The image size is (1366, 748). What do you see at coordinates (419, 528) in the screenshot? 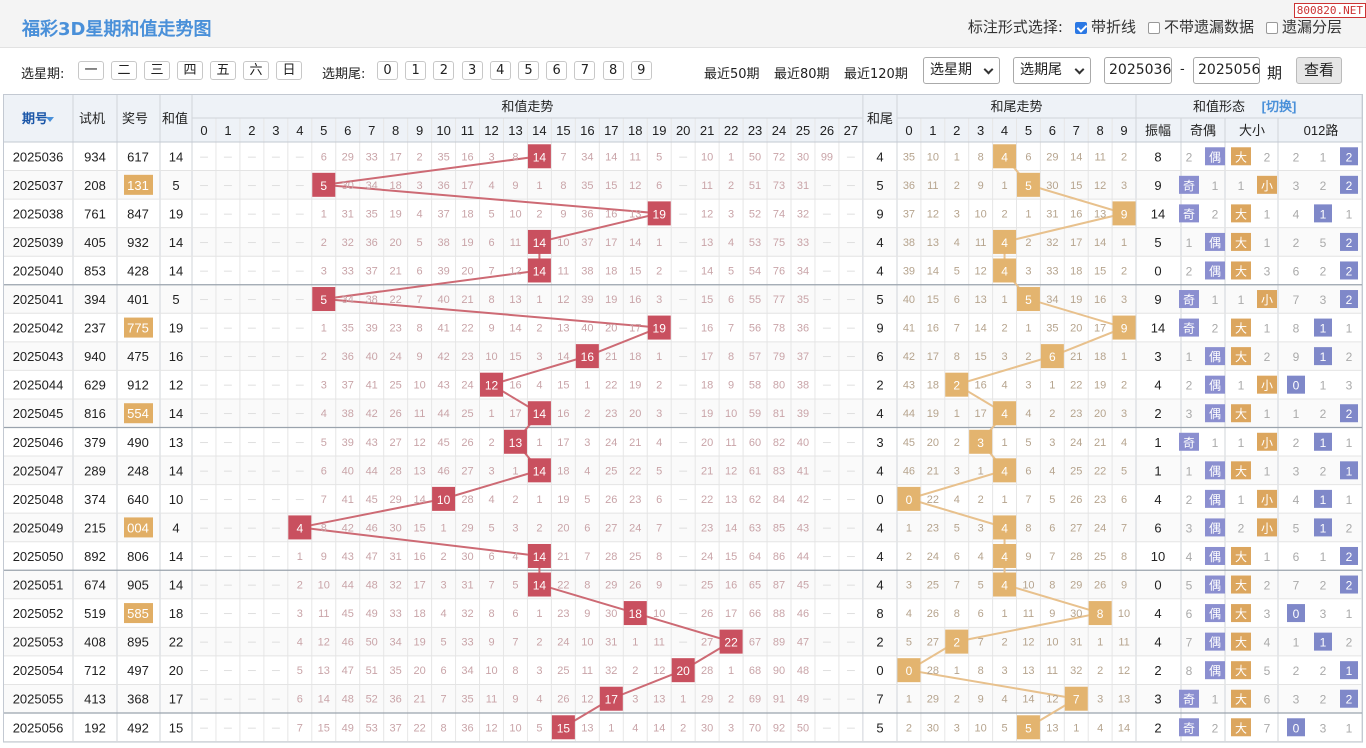
I see `sum-missing: 15` at bounding box center [419, 528].